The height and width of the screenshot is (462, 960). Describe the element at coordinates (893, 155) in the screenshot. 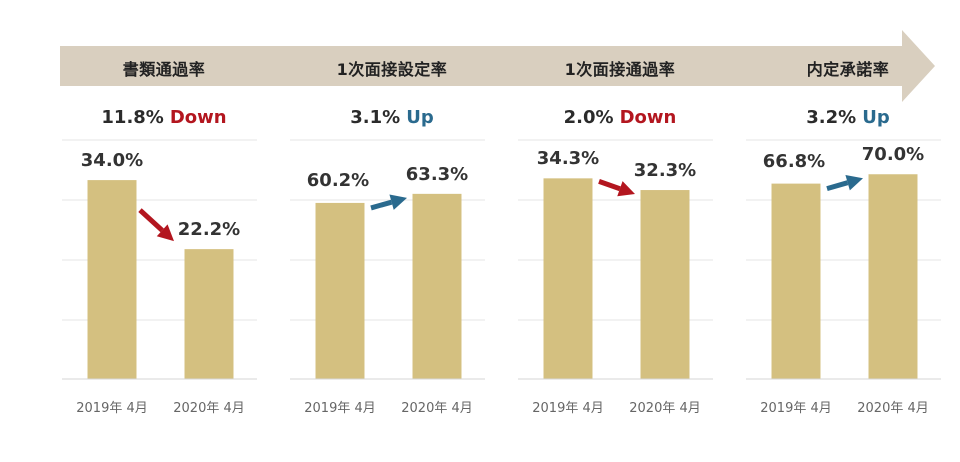

I see `value-label: 70.0%` at that location.